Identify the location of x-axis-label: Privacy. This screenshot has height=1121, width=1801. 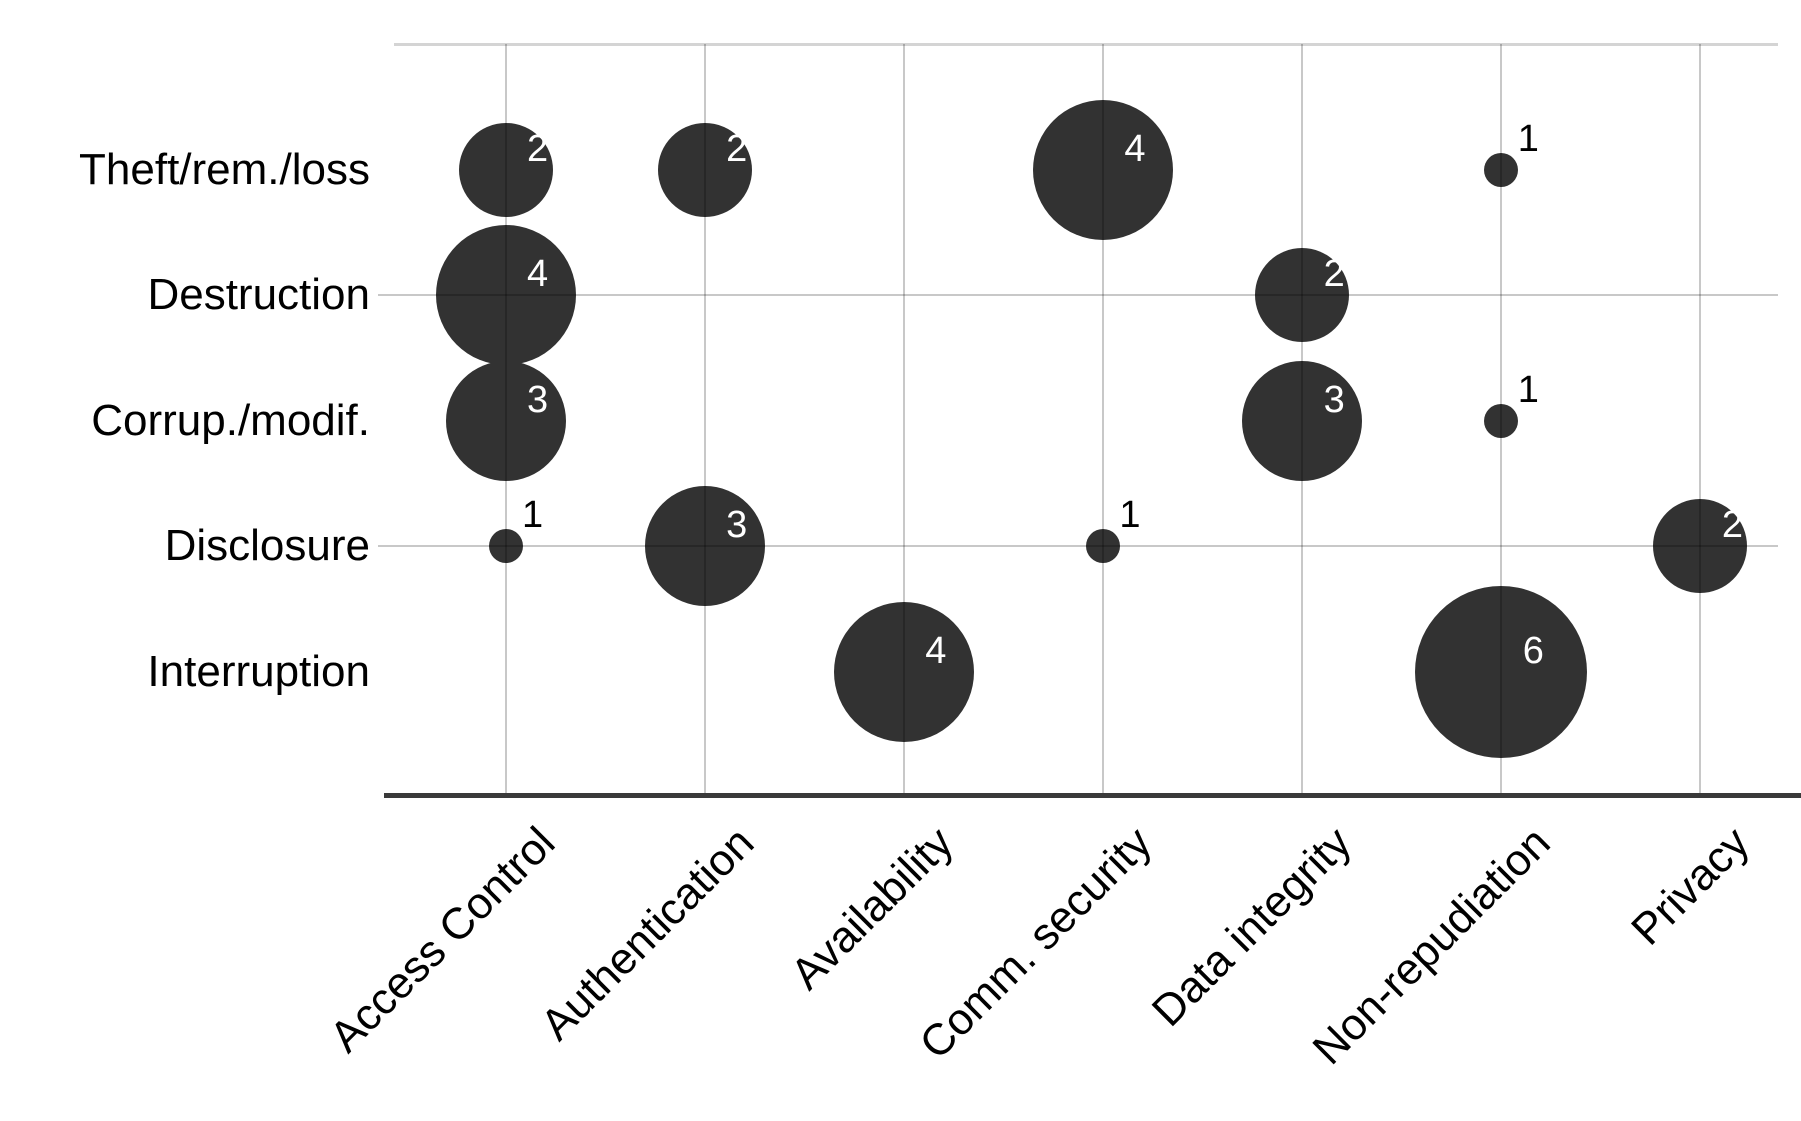
(1690, 886).